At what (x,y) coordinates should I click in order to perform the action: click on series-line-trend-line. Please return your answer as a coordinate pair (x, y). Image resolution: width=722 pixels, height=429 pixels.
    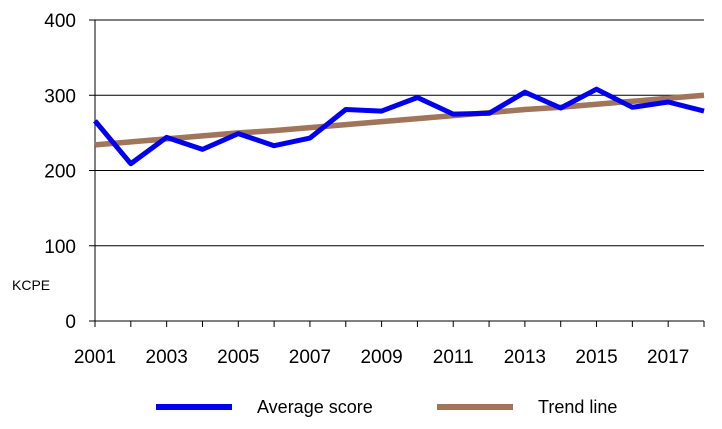
    Looking at the image, I should click on (399, 120).